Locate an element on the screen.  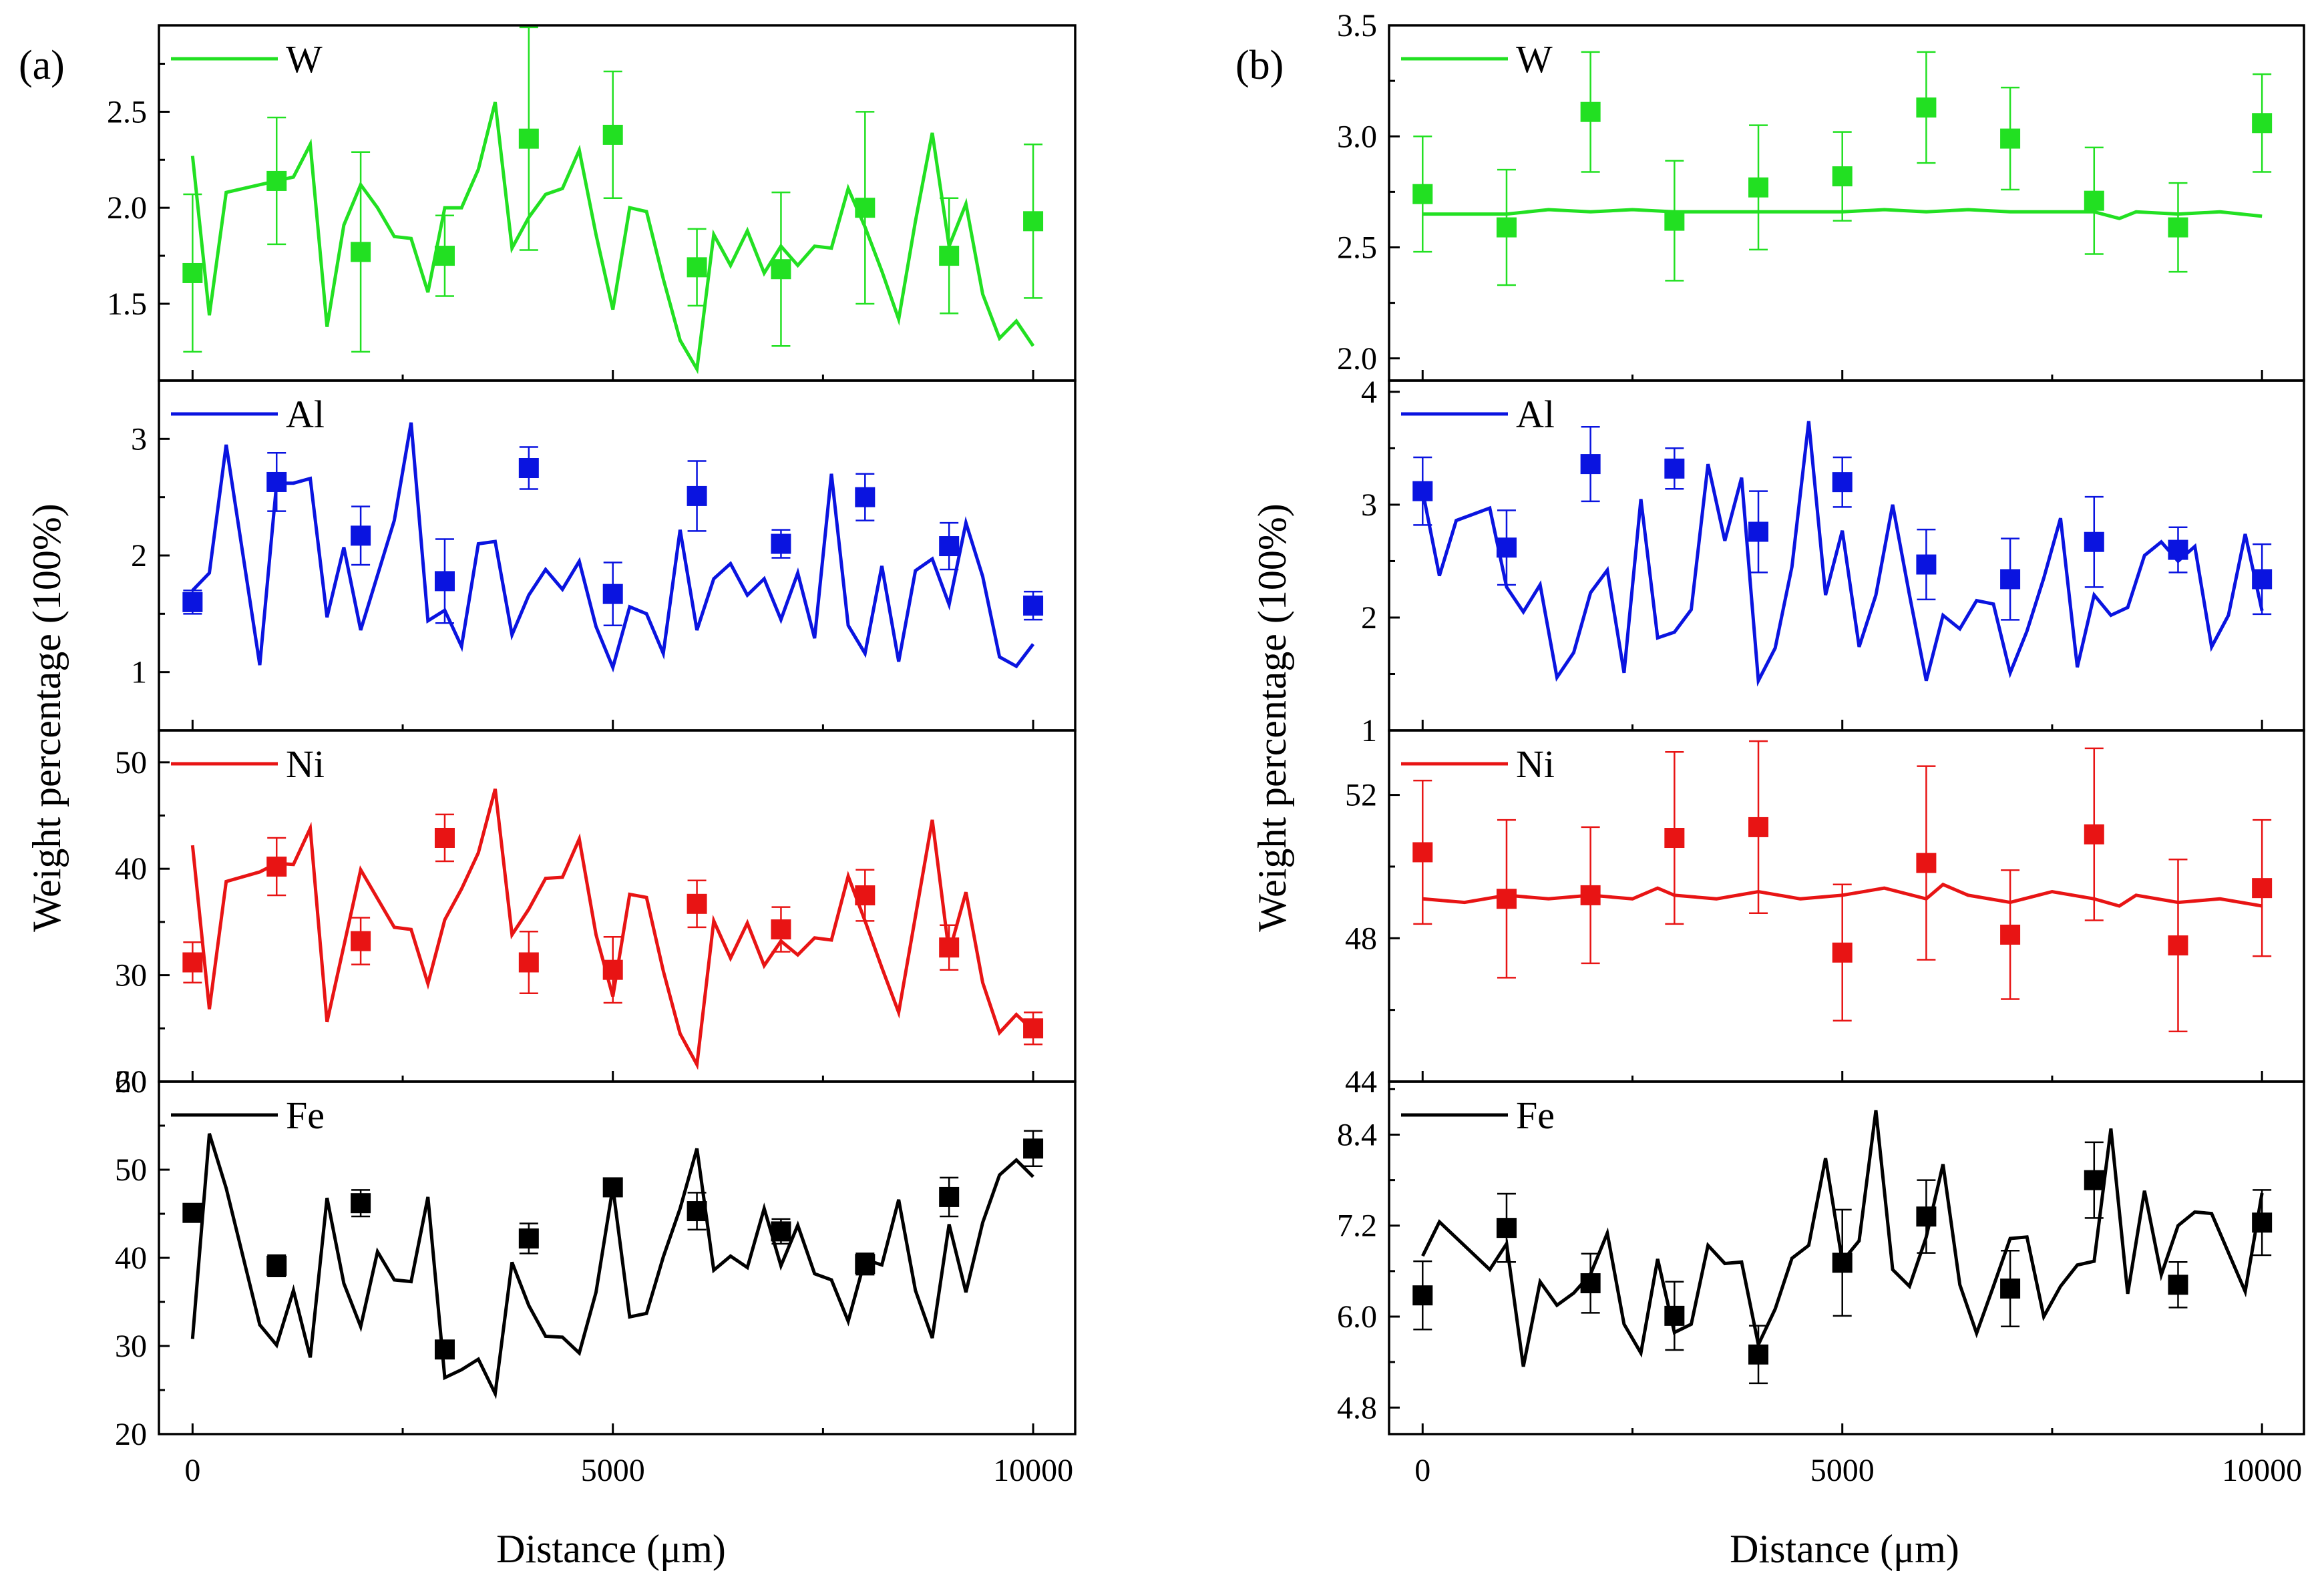
y-tick-label: 2.0 is located at coordinates (1357, 359).